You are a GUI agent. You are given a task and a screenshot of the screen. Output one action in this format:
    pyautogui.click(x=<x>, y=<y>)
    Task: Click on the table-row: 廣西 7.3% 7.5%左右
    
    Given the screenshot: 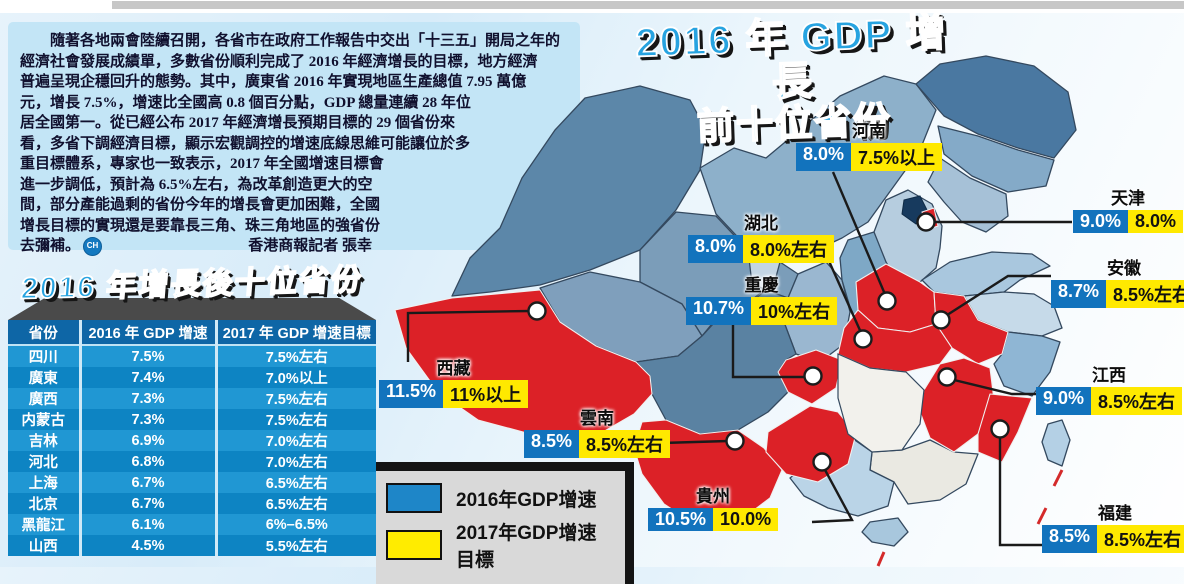 What is the action you would take?
    pyautogui.click(x=192, y=398)
    